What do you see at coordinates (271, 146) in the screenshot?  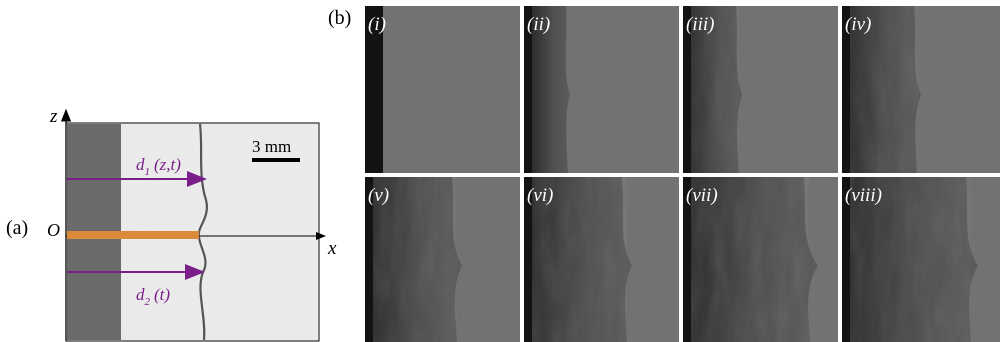 I see `scale-bar-label: 3 mm` at bounding box center [271, 146].